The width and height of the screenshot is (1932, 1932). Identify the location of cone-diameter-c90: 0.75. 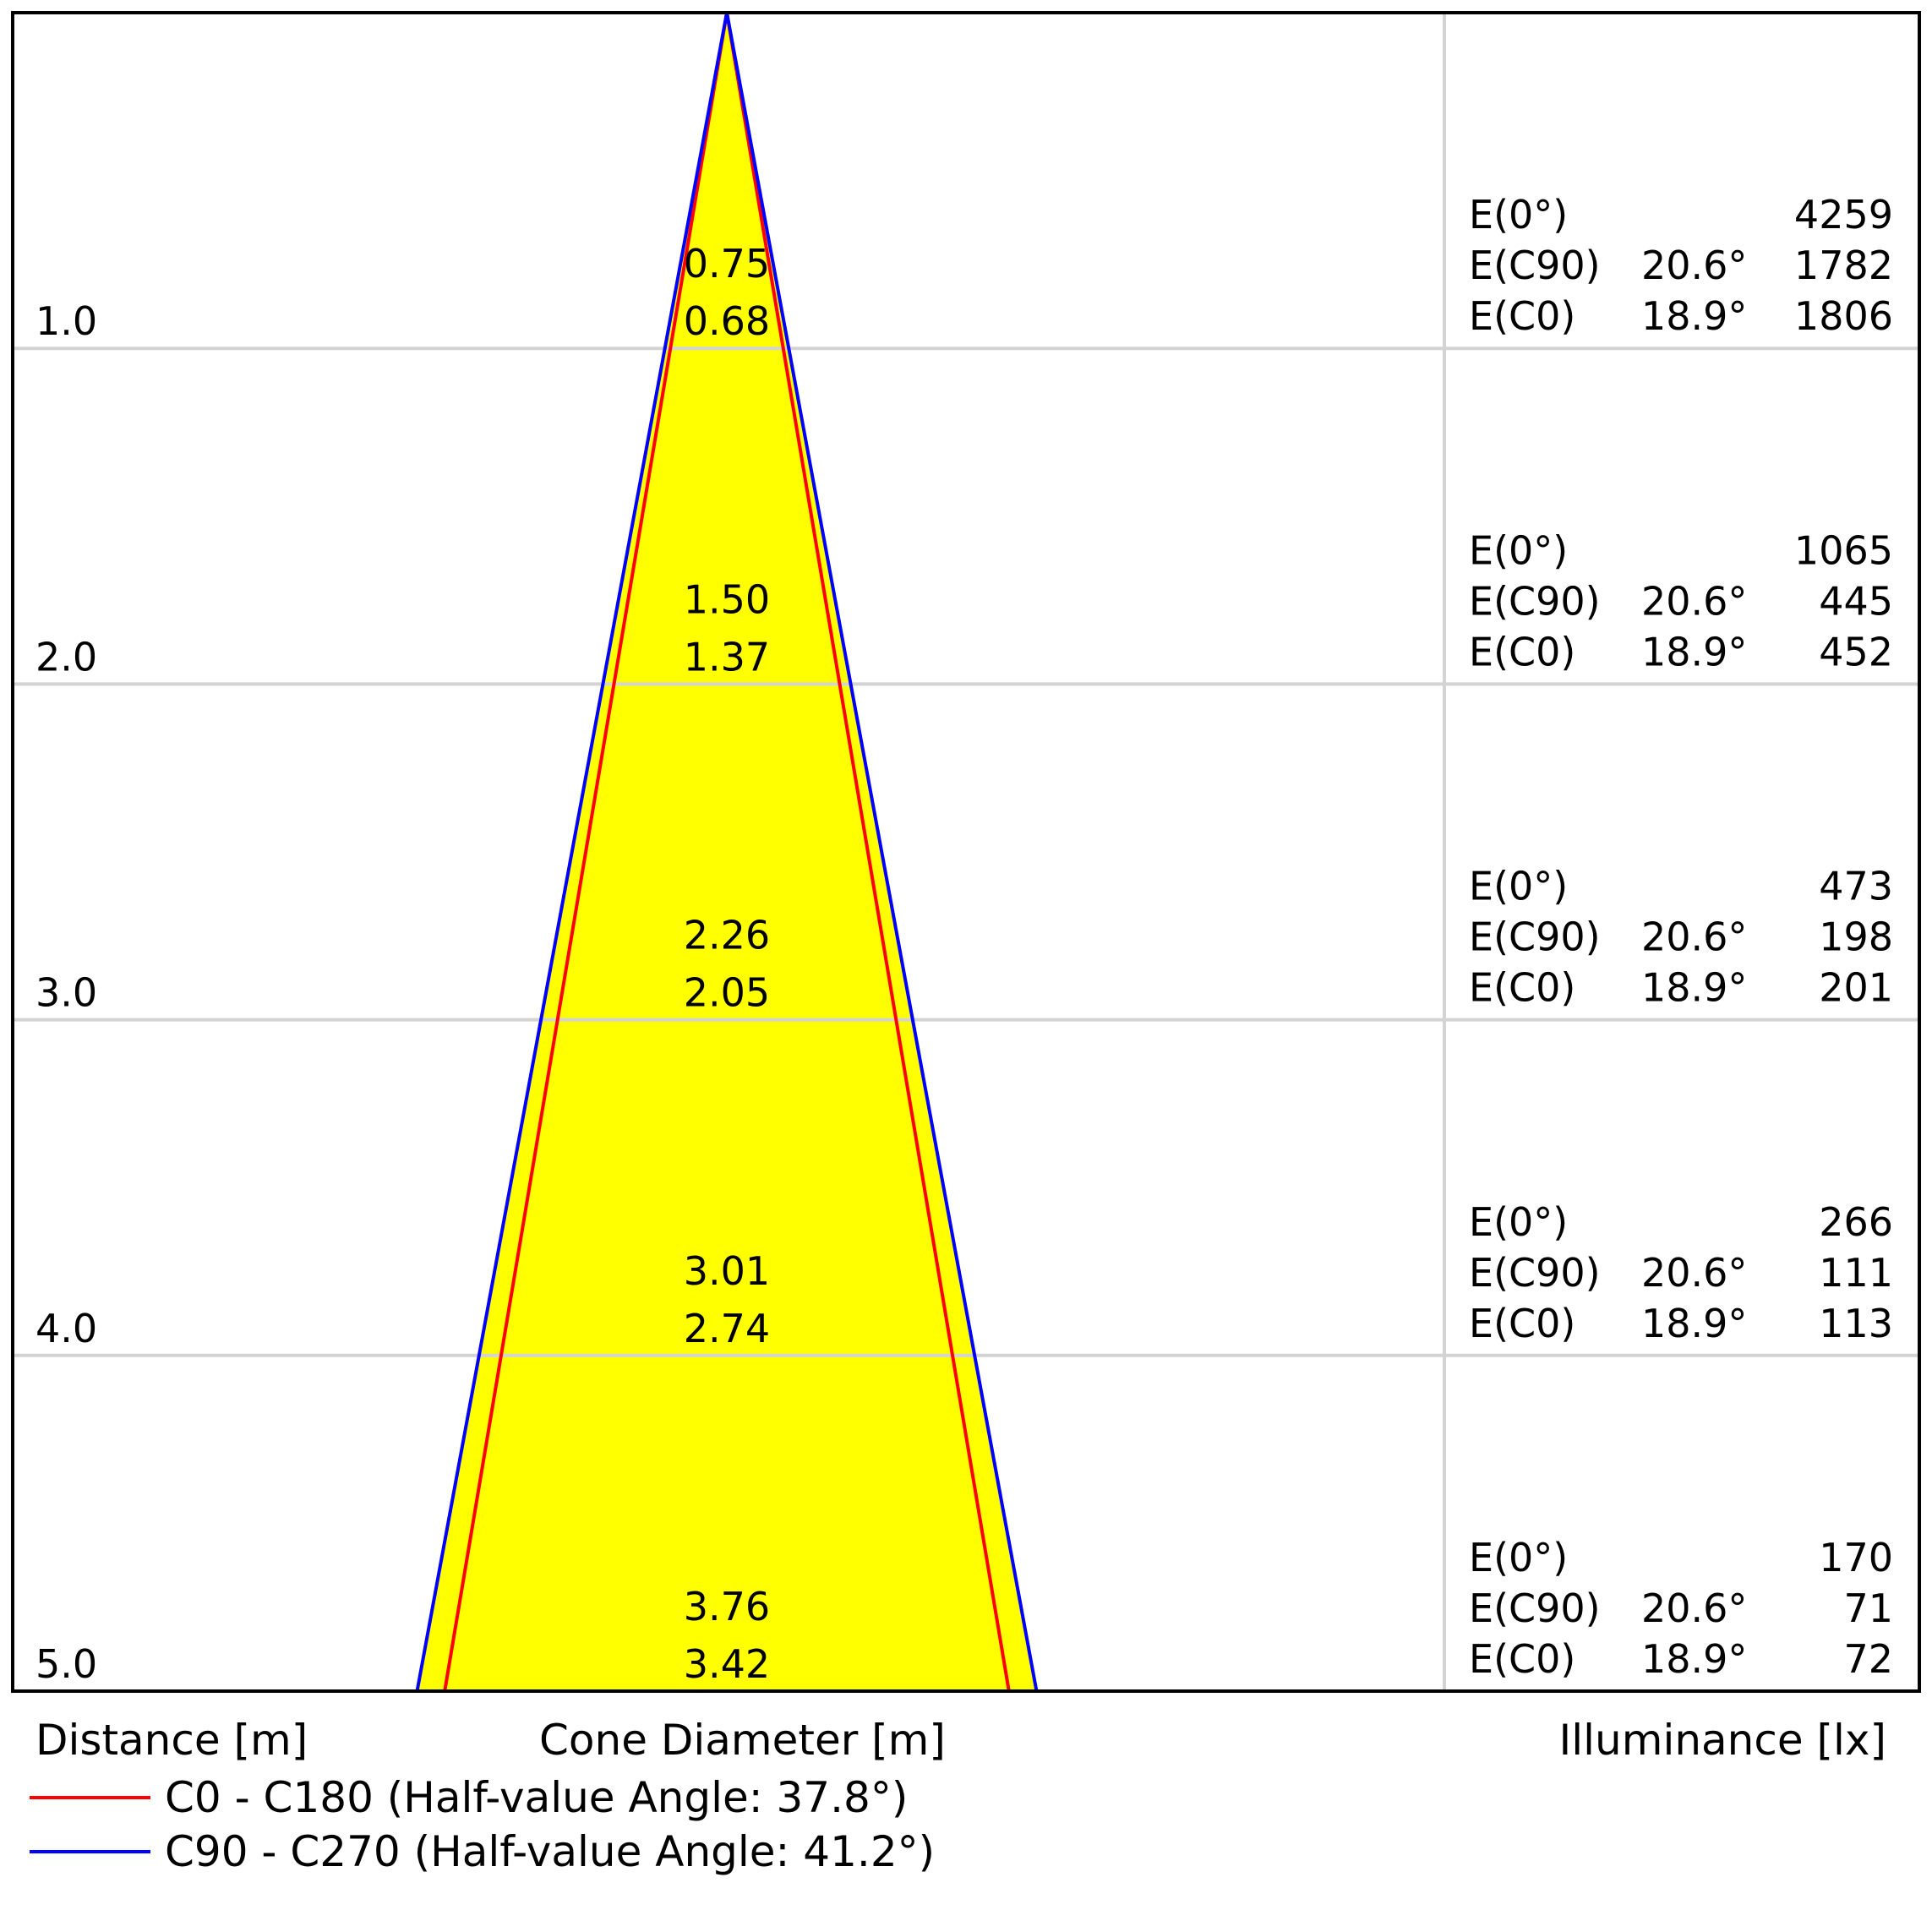
(727, 264).